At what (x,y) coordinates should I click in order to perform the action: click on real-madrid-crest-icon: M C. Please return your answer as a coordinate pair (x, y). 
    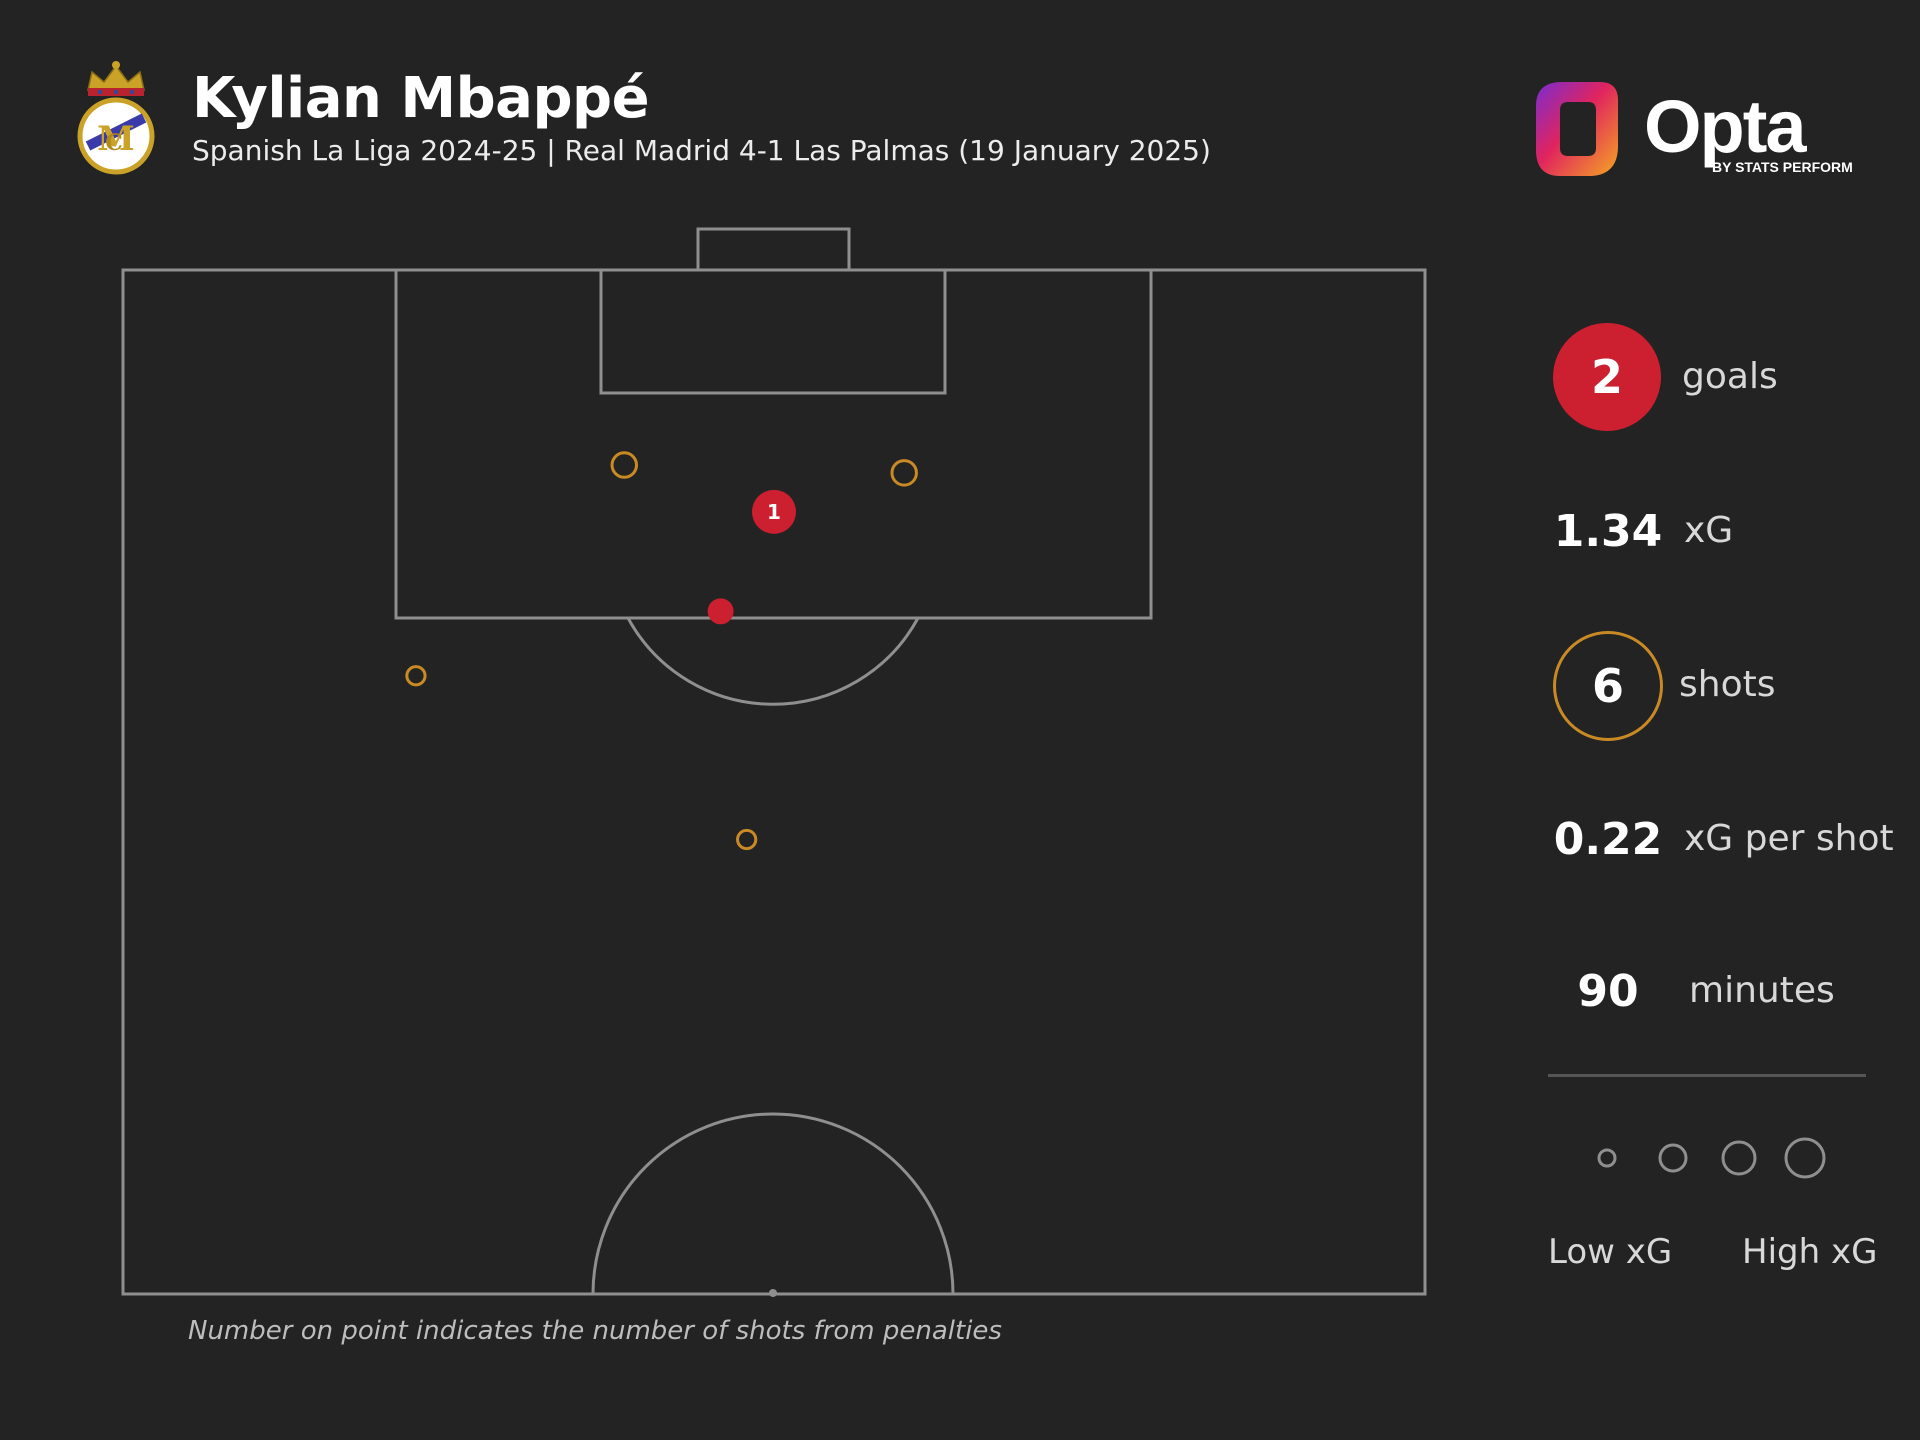
    Looking at the image, I should click on (116, 118).